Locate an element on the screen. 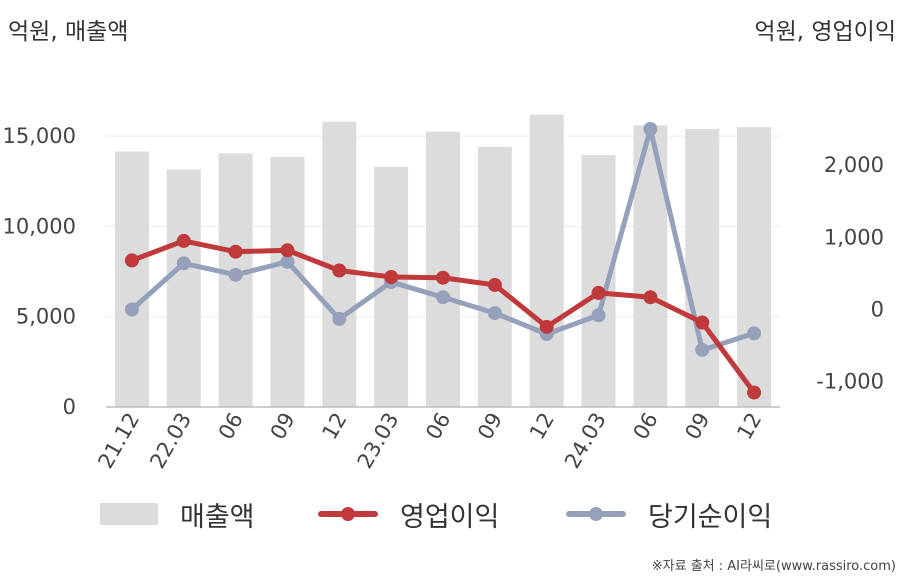  legend-label-net-income: 당기순이익 is located at coordinates (710, 517).